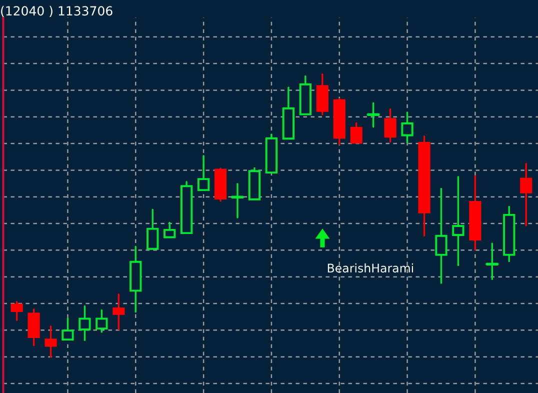 The image size is (538, 393). I want to click on chart-title: (12040 ) 1133706, so click(56, 12).